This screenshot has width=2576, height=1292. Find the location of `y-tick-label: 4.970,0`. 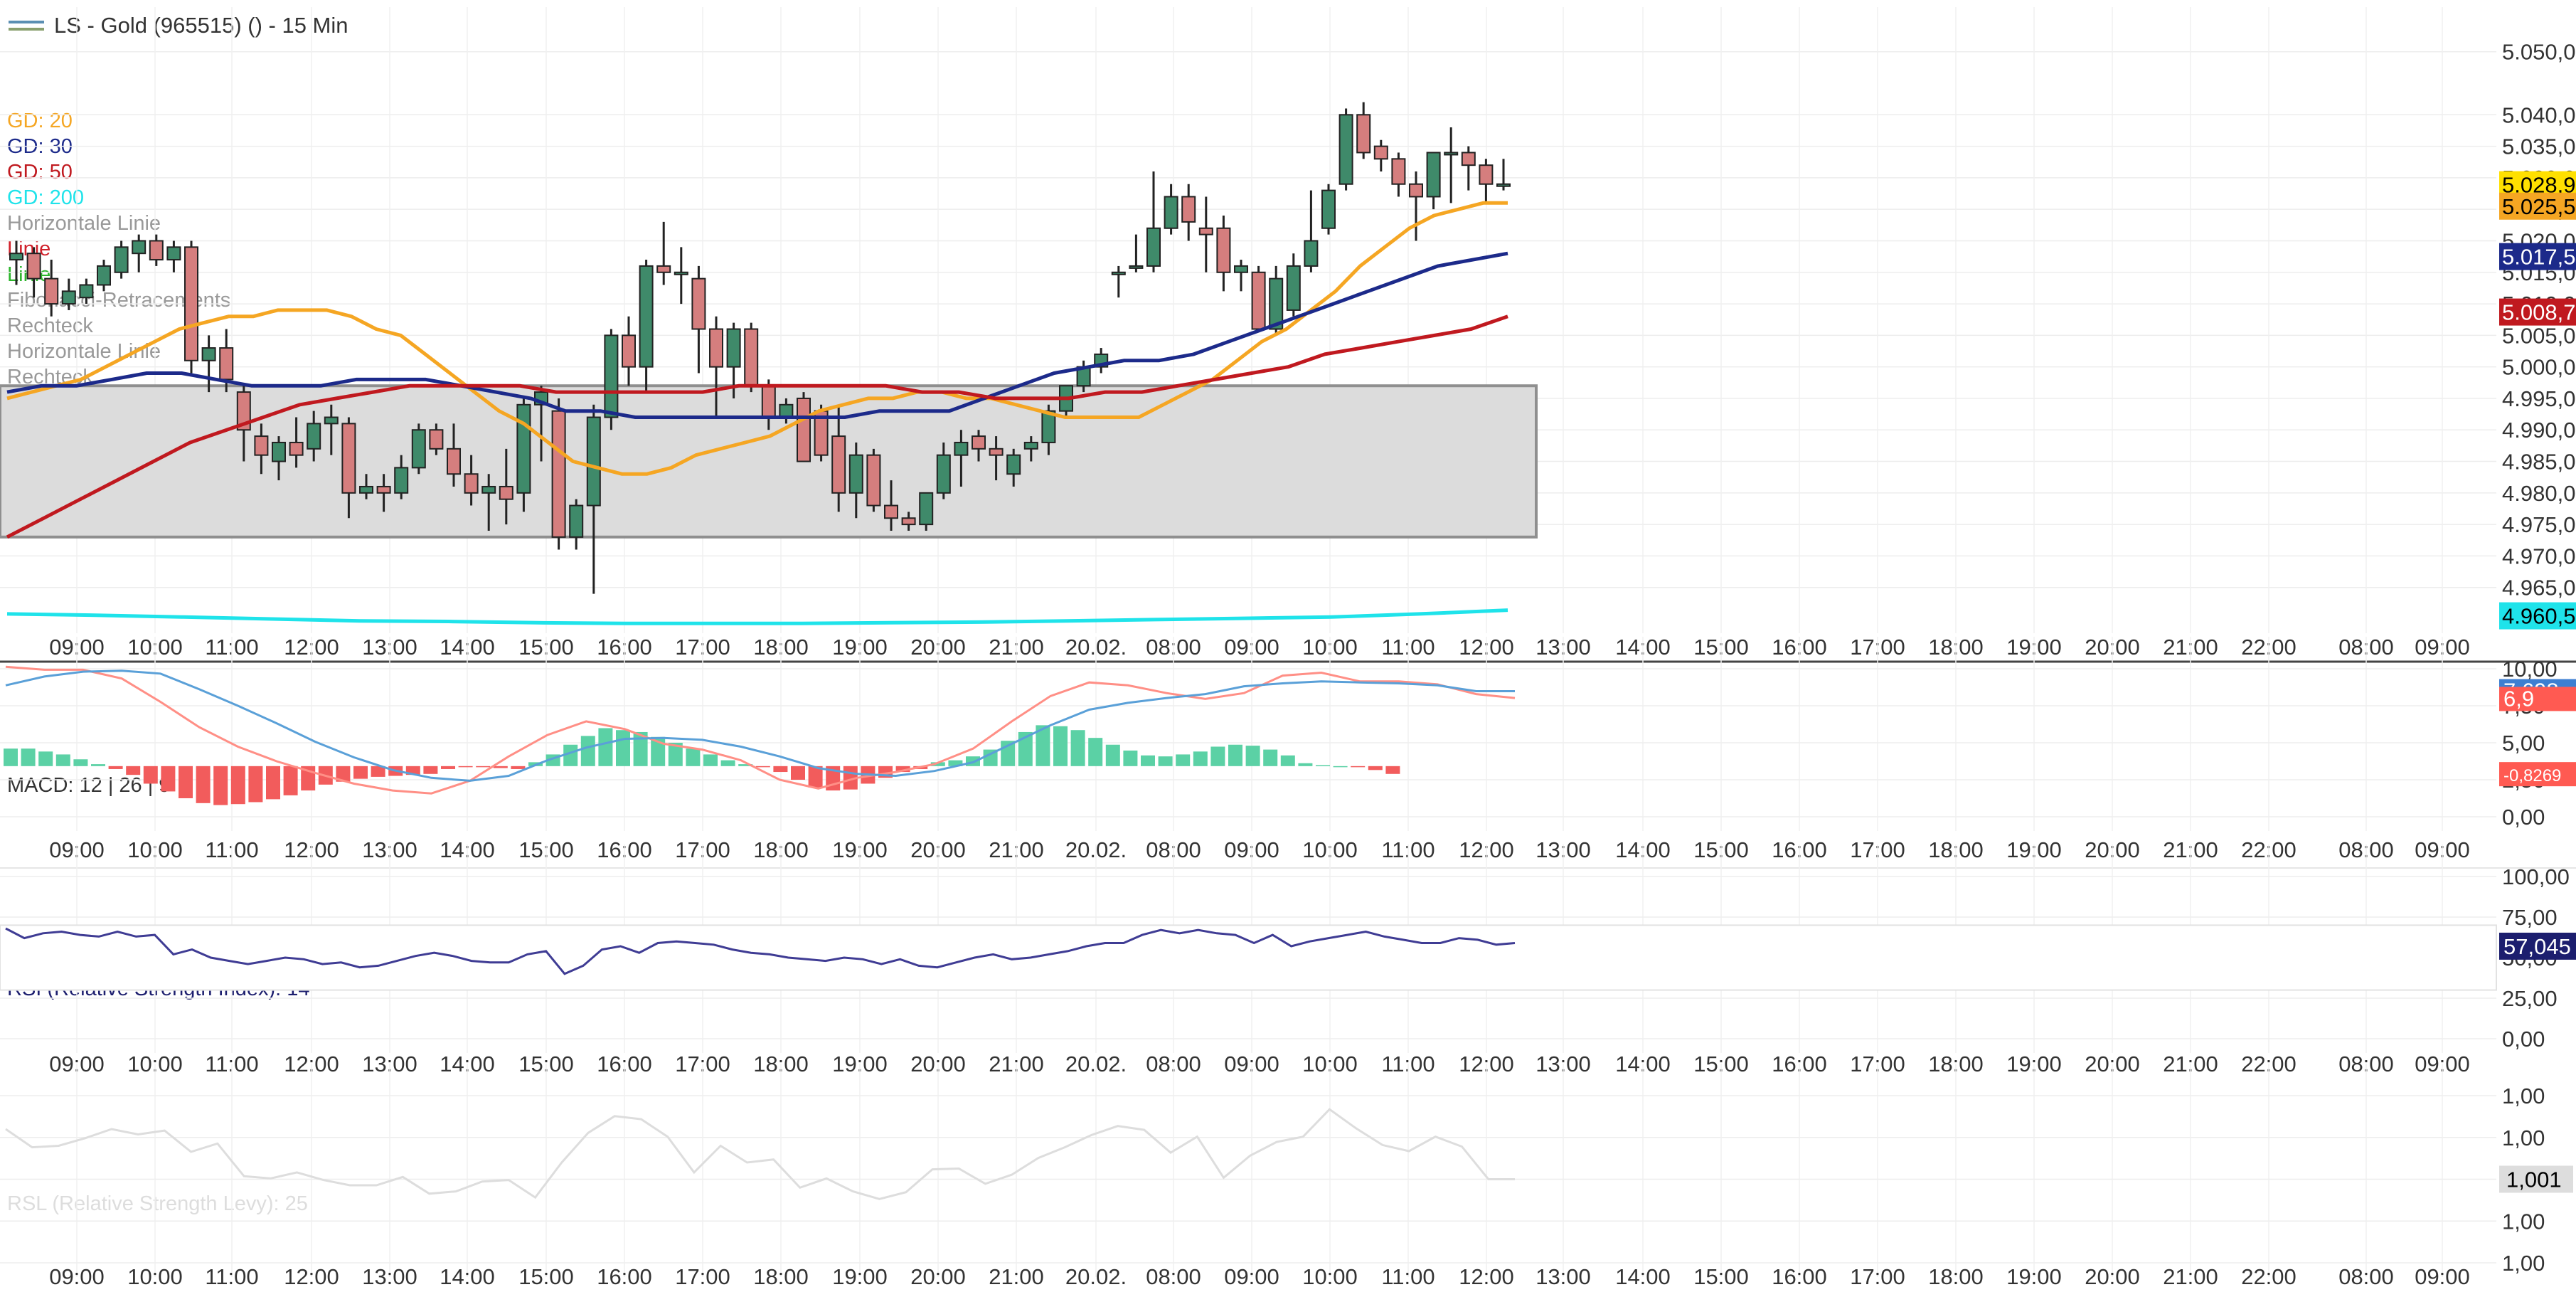

y-tick-label: 4.970,0 is located at coordinates (2538, 556).